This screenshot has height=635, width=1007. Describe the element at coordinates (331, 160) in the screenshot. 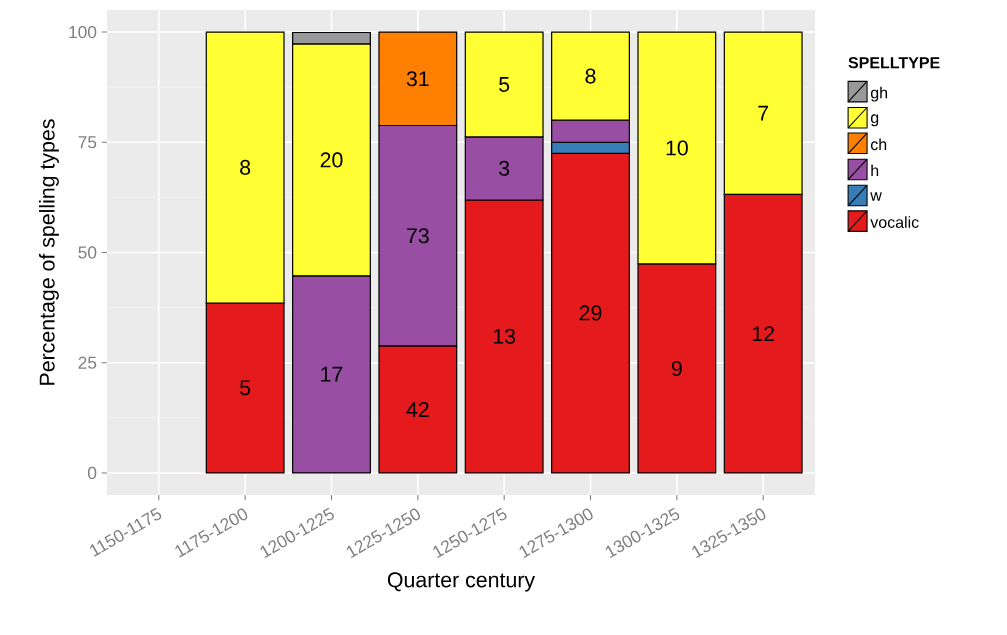

I see `annotation: 20` at that location.